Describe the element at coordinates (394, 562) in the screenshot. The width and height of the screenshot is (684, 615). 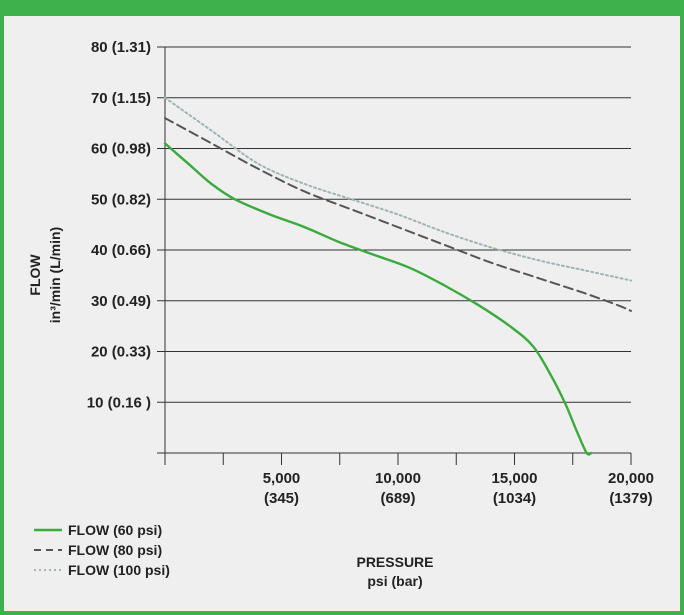
I see `x-axis-title: PRESSURE` at that location.